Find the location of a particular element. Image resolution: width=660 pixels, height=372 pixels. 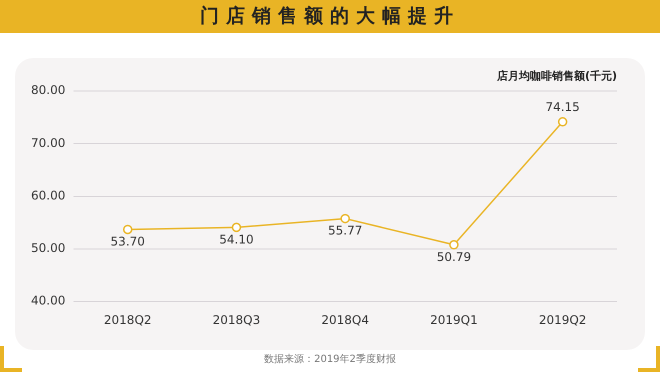

x-tick-label: 2019Q1 is located at coordinates (454, 319).